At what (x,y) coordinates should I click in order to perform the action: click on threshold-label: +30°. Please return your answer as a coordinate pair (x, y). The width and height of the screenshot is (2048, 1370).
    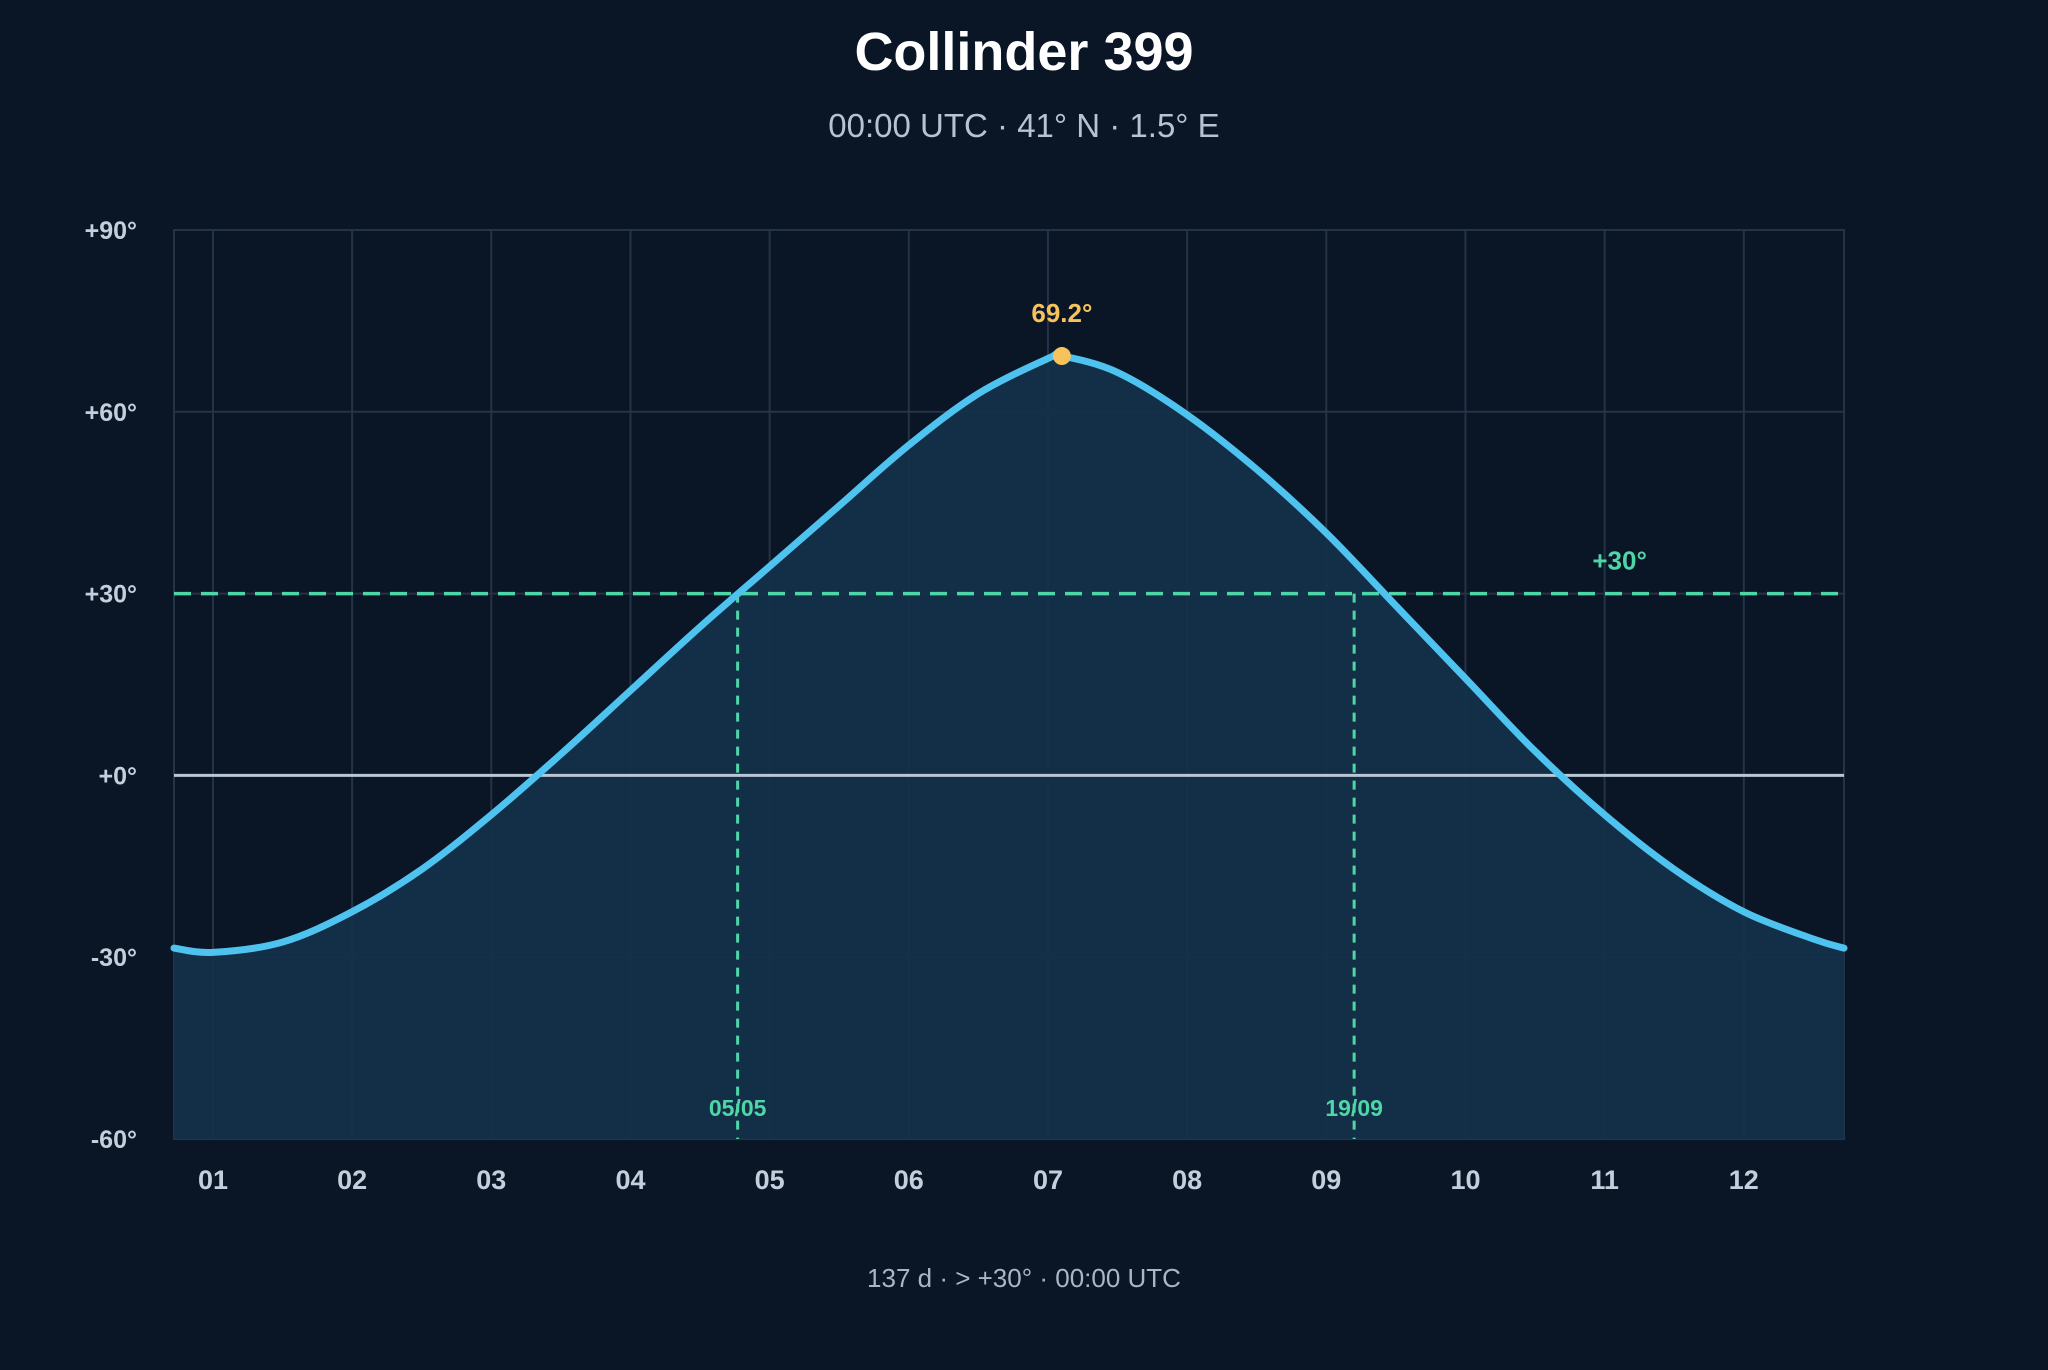
    Looking at the image, I should click on (1619, 561).